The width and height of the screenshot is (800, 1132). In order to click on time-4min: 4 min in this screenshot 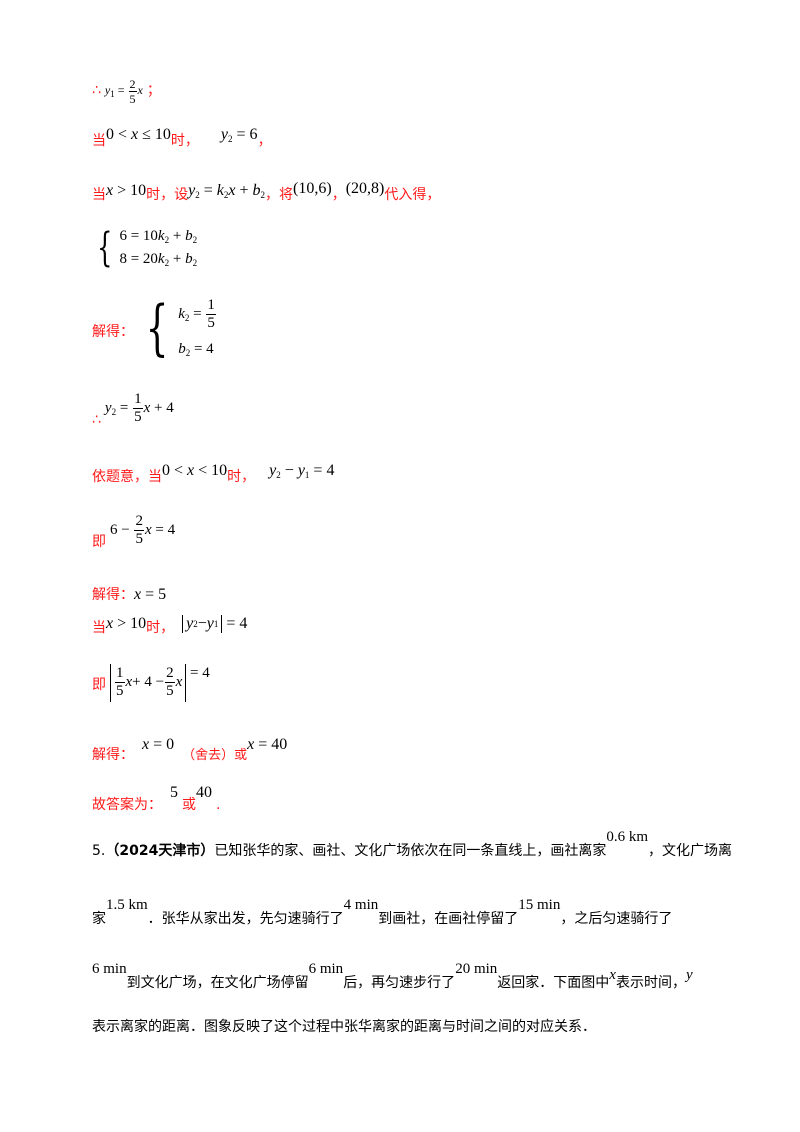, I will do `click(361, 905)`.